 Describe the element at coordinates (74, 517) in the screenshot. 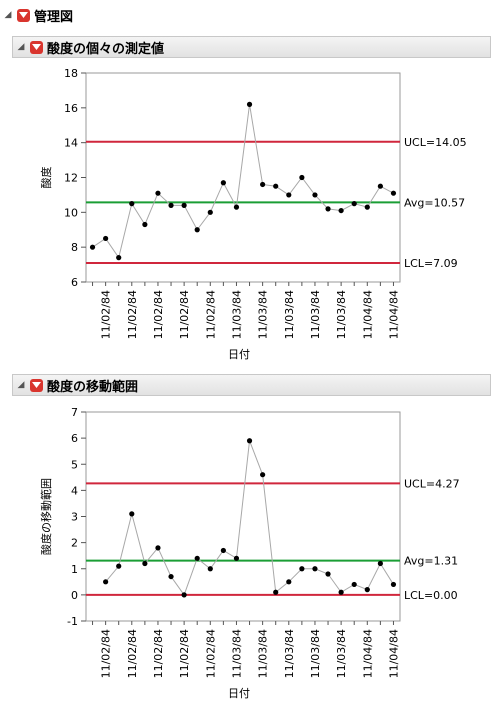

I see `y-tick-label: 3` at that location.